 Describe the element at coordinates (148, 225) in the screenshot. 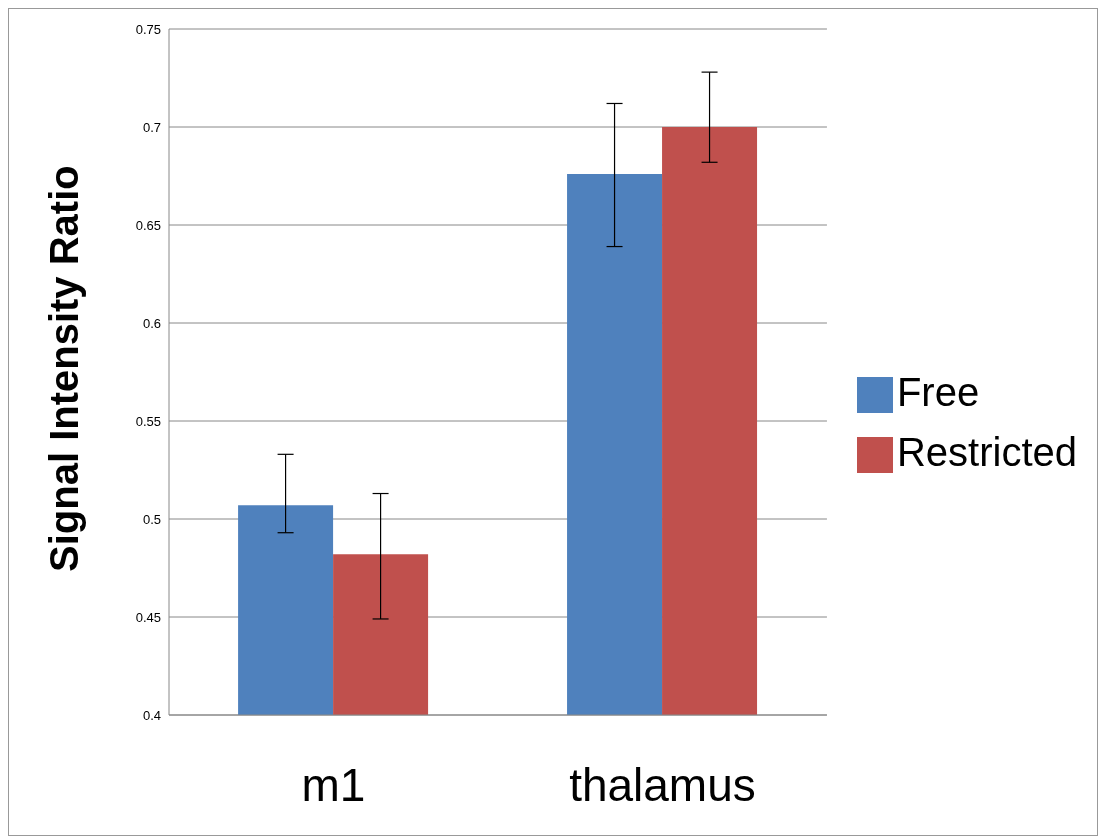

I see `y-tick-label: 0.65` at that location.